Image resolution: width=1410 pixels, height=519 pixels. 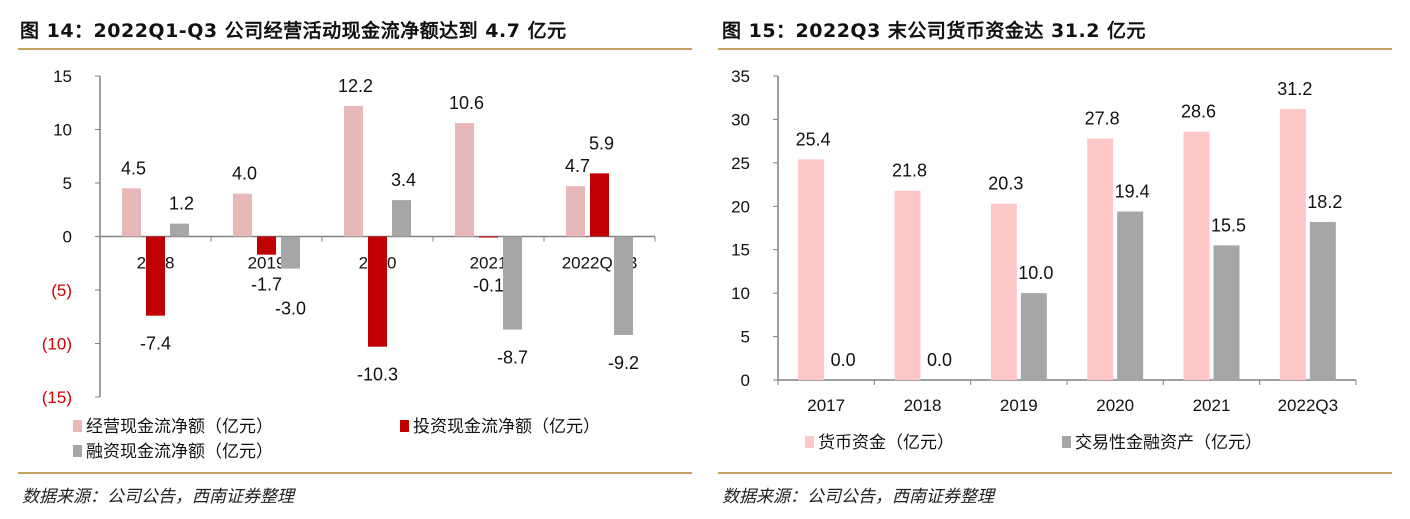 What do you see at coordinates (740, 293) in the screenshot?
I see `chart2-y-tick-label: 10` at bounding box center [740, 293].